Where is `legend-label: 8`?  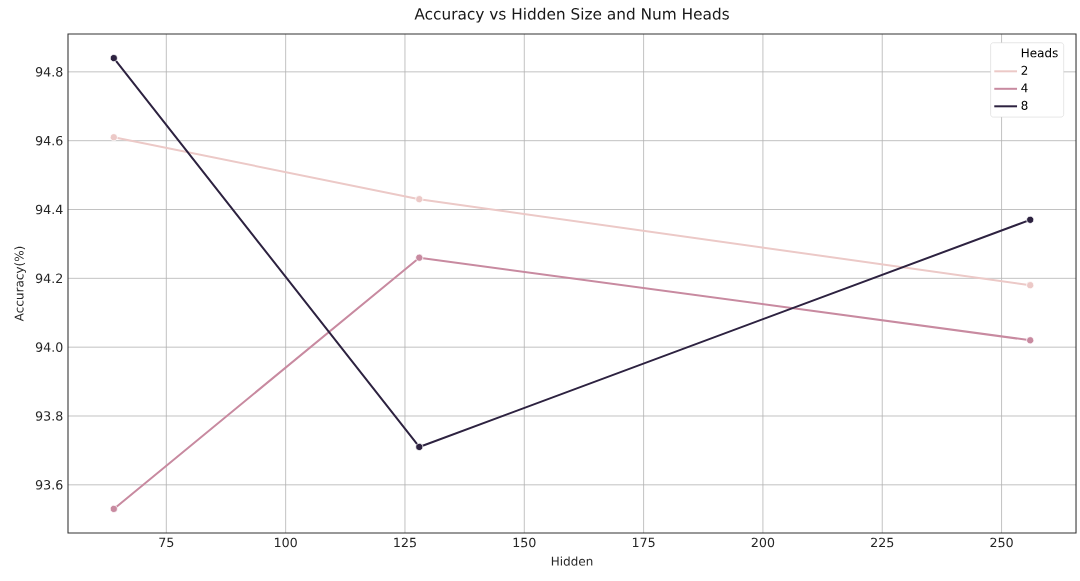 legend-label: 8 is located at coordinates (1024, 105).